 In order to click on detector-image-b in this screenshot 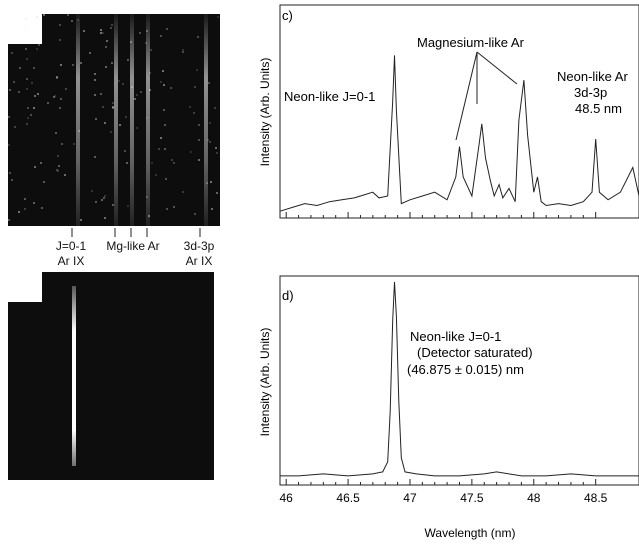, I will do `click(111, 376)`.